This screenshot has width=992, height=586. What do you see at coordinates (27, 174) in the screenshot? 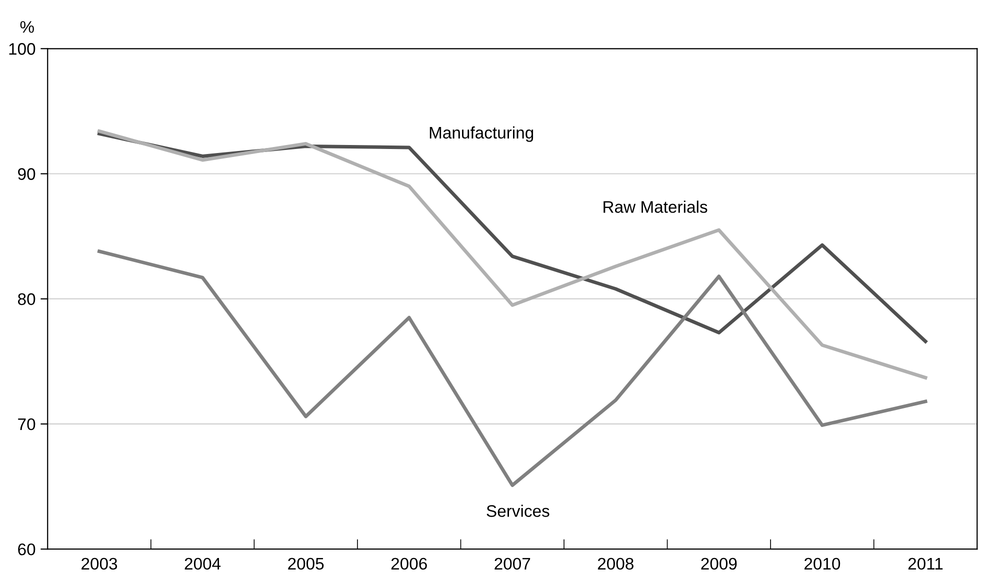
I see `y-tick-label: 90` at bounding box center [27, 174].